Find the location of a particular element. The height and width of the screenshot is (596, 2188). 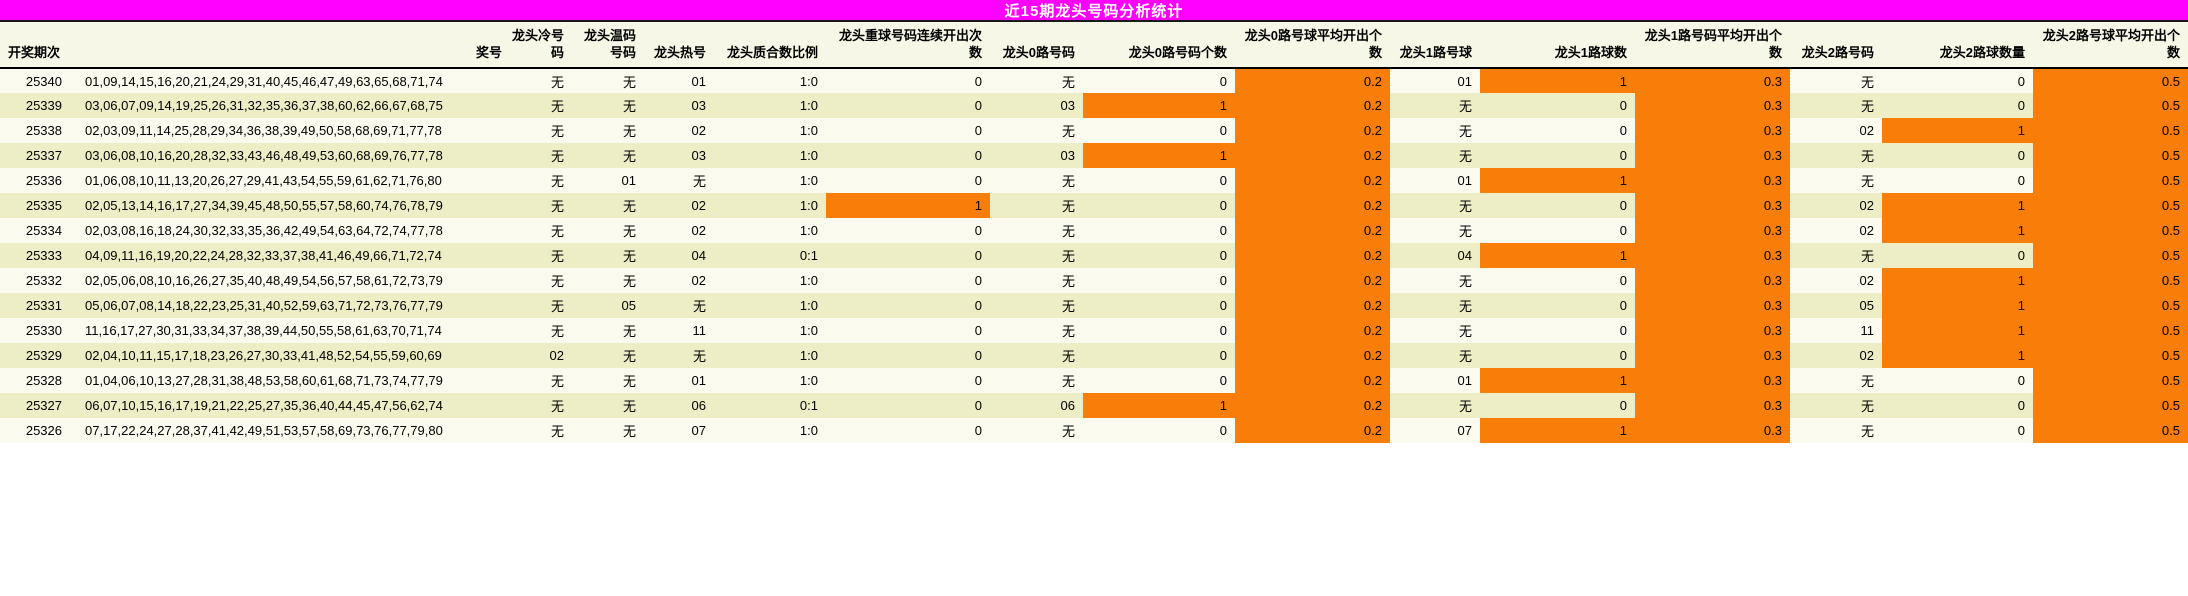

cell-period: 25328 is located at coordinates (35, 380).